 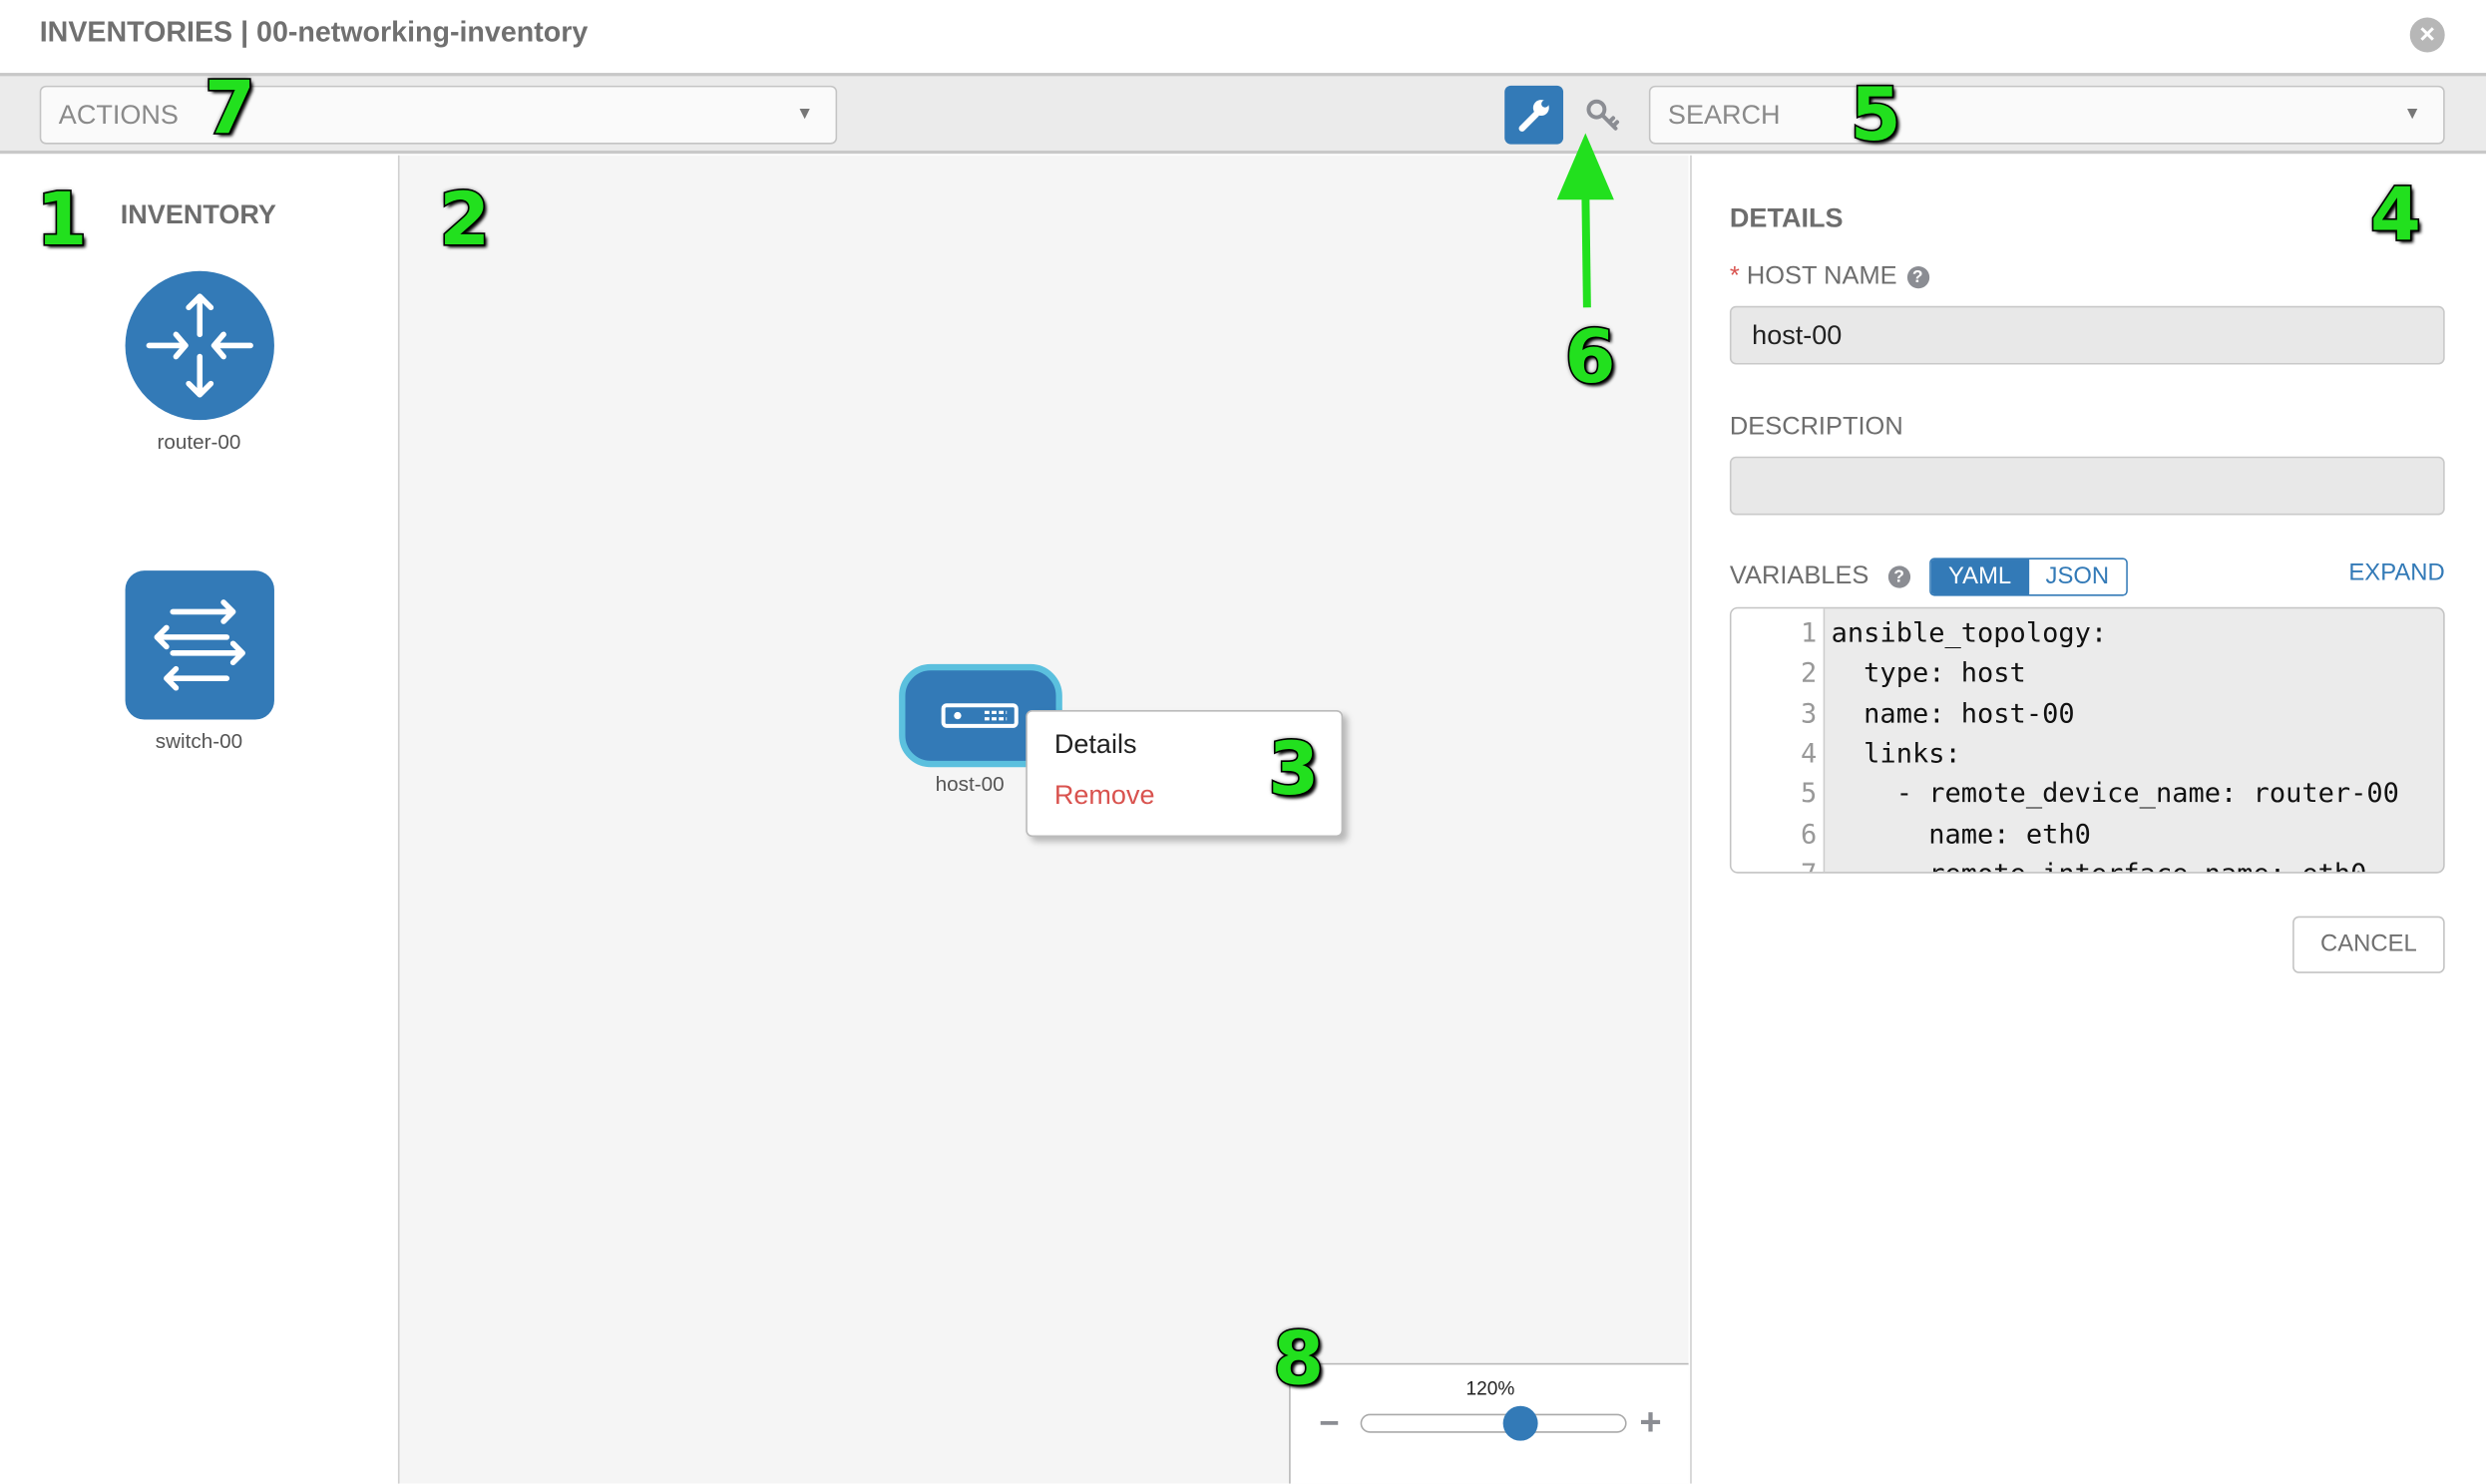 What do you see at coordinates (1585, 220) in the screenshot?
I see `annotation-arrow-icon` at bounding box center [1585, 220].